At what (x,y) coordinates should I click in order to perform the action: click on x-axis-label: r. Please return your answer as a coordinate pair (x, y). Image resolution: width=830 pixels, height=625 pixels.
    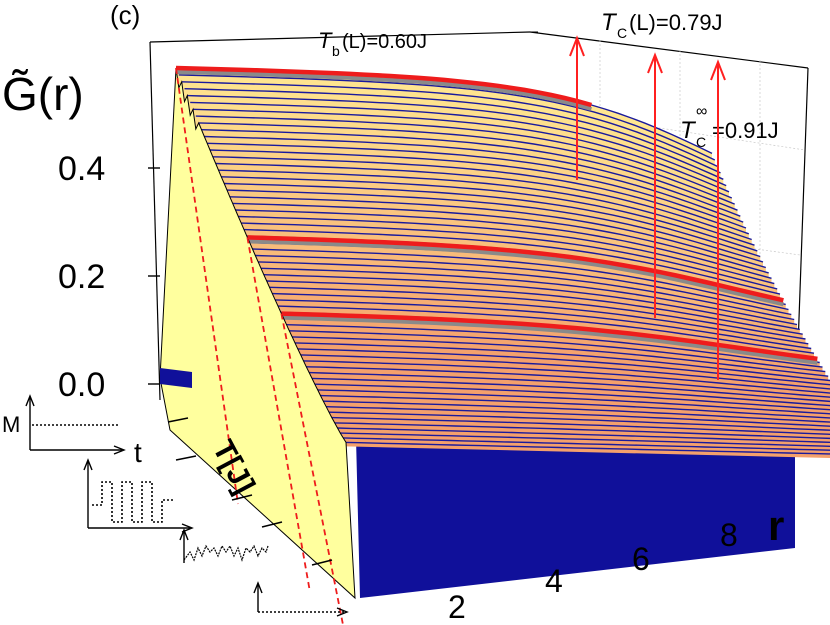
    Looking at the image, I should click on (776, 525).